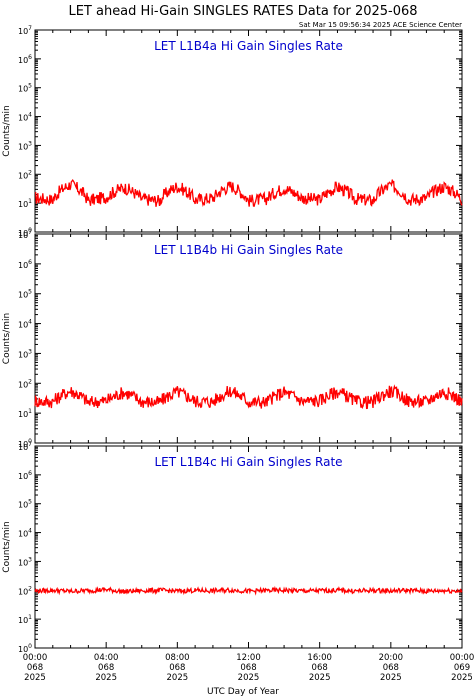 This screenshot has height=700, width=475. I want to click on panel-title: LET L1B4c Hi Gain Singles Rate, so click(248, 462).